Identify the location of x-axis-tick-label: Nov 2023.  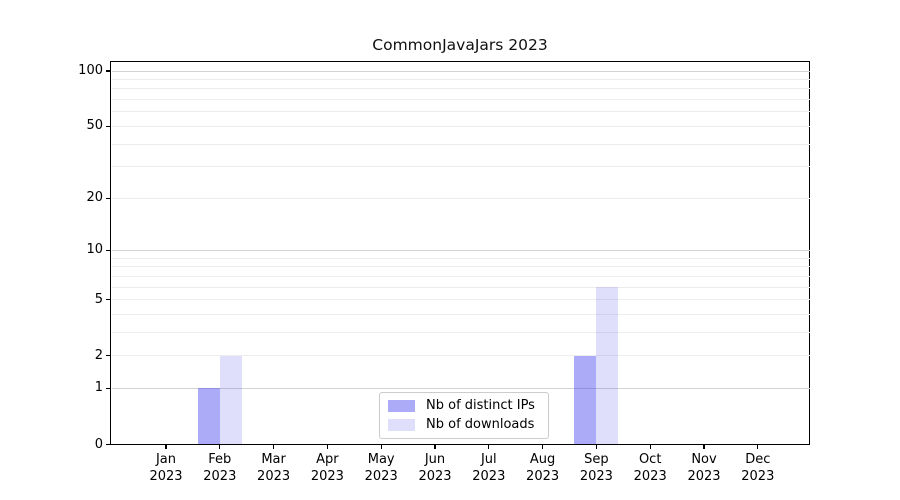
(704, 468).